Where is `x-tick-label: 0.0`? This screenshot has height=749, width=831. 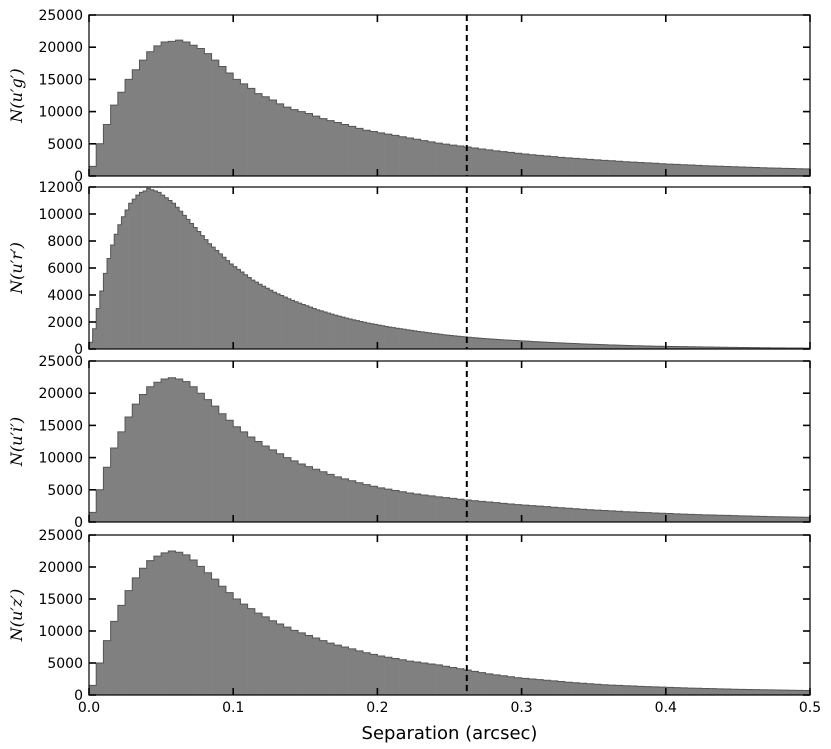 x-tick-label: 0.0 is located at coordinates (89, 708).